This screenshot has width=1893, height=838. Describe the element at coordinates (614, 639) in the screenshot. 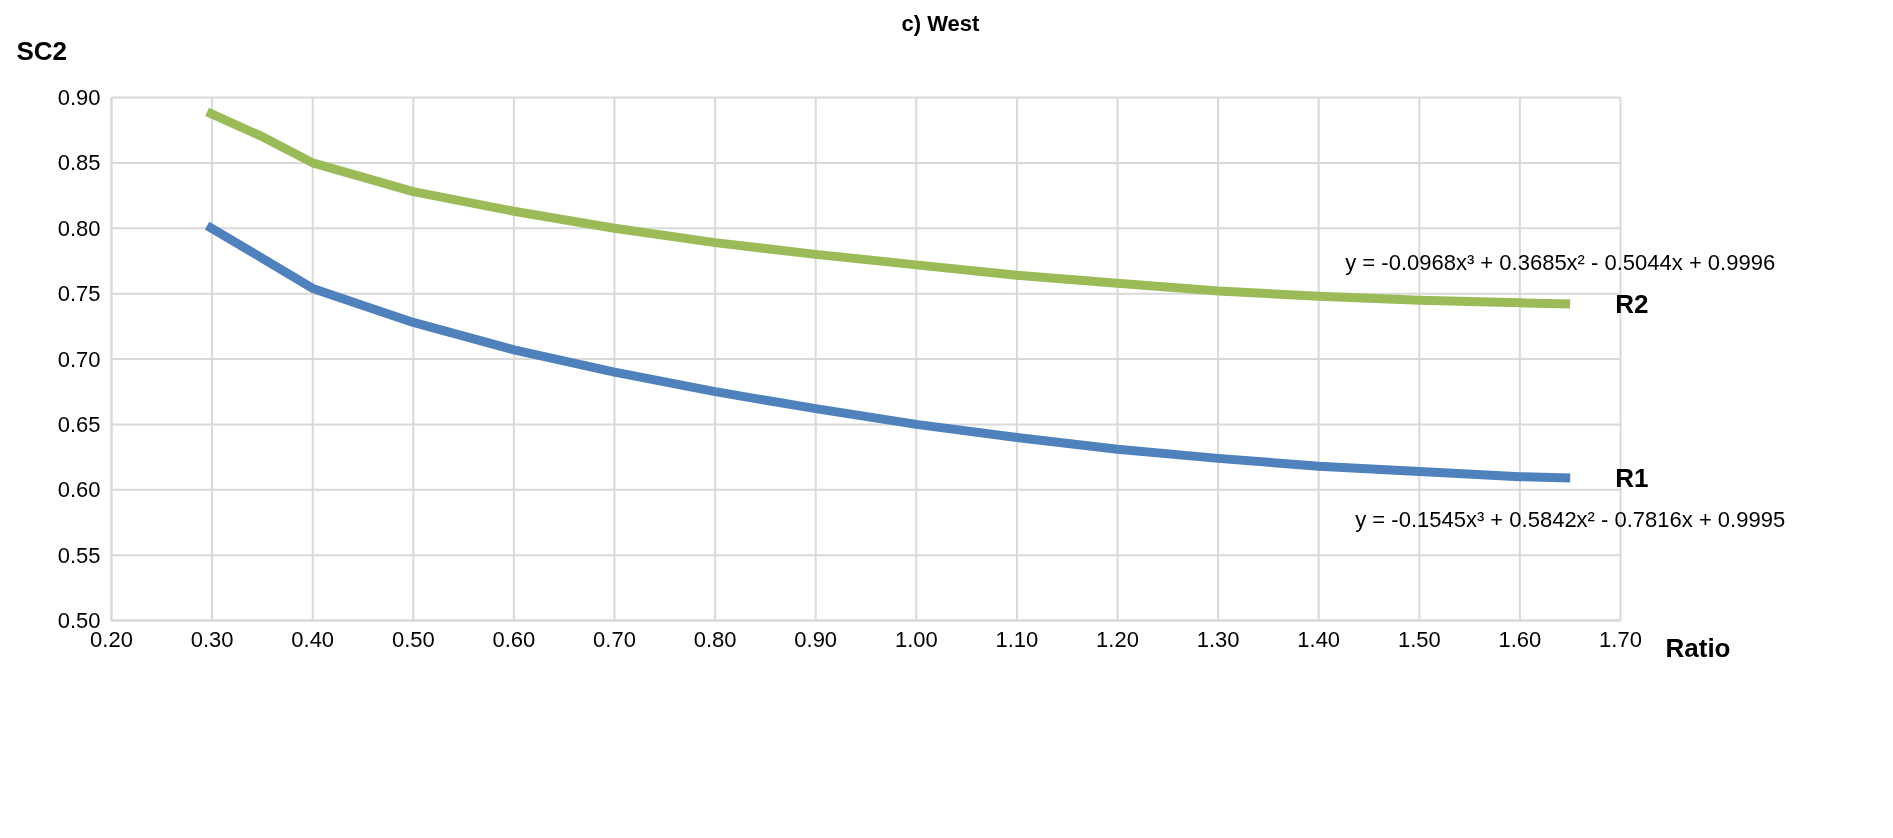

I see `x-tick-label: 0.70` at that location.